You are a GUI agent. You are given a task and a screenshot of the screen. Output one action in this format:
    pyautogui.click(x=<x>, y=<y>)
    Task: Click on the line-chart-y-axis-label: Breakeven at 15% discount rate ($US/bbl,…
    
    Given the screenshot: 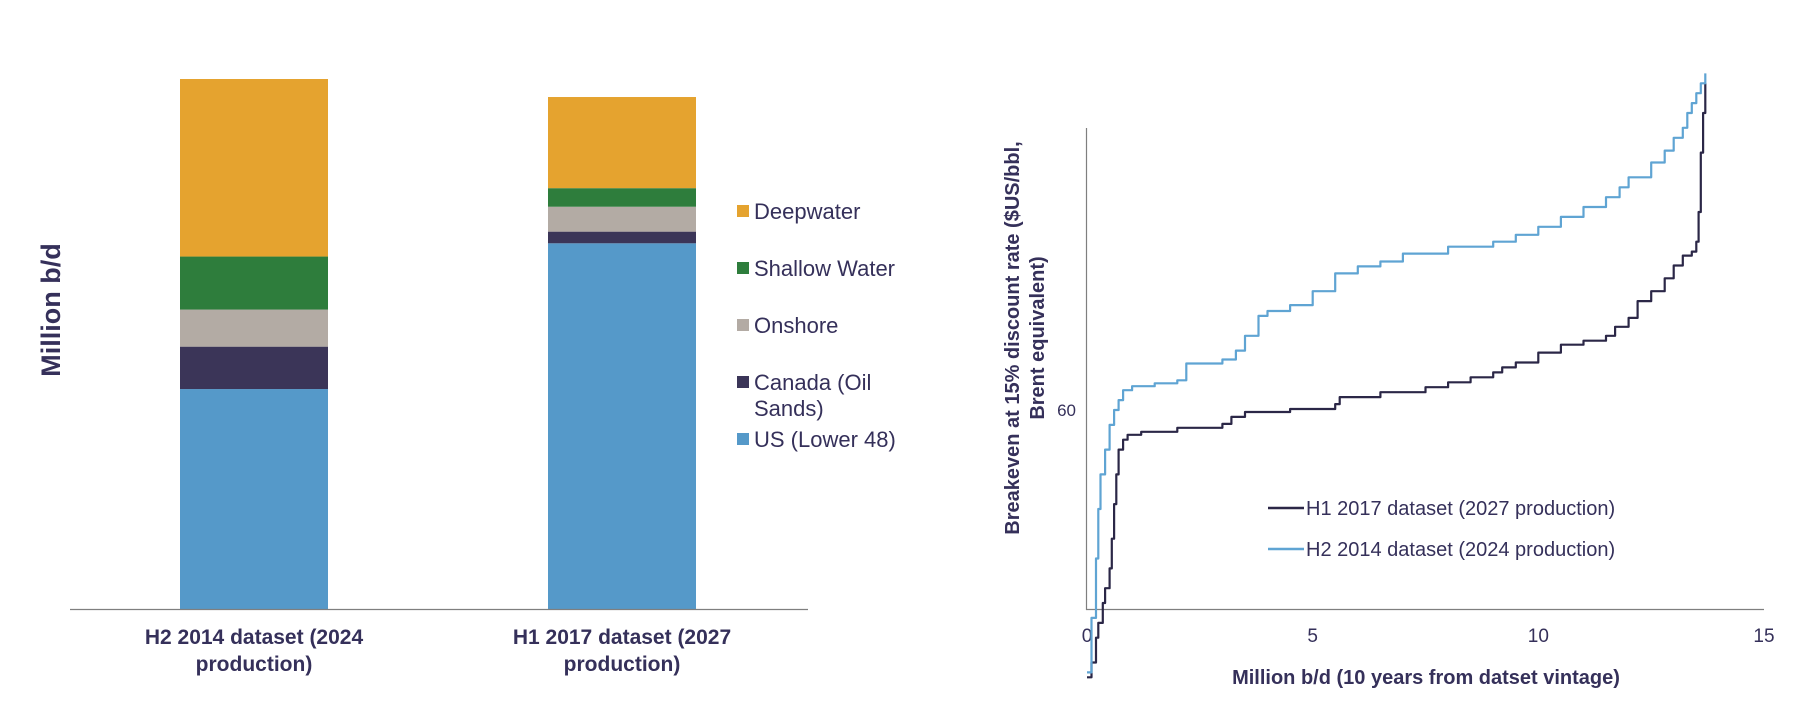 What is the action you would take?
    pyautogui.click(x=1025, y=337)
    